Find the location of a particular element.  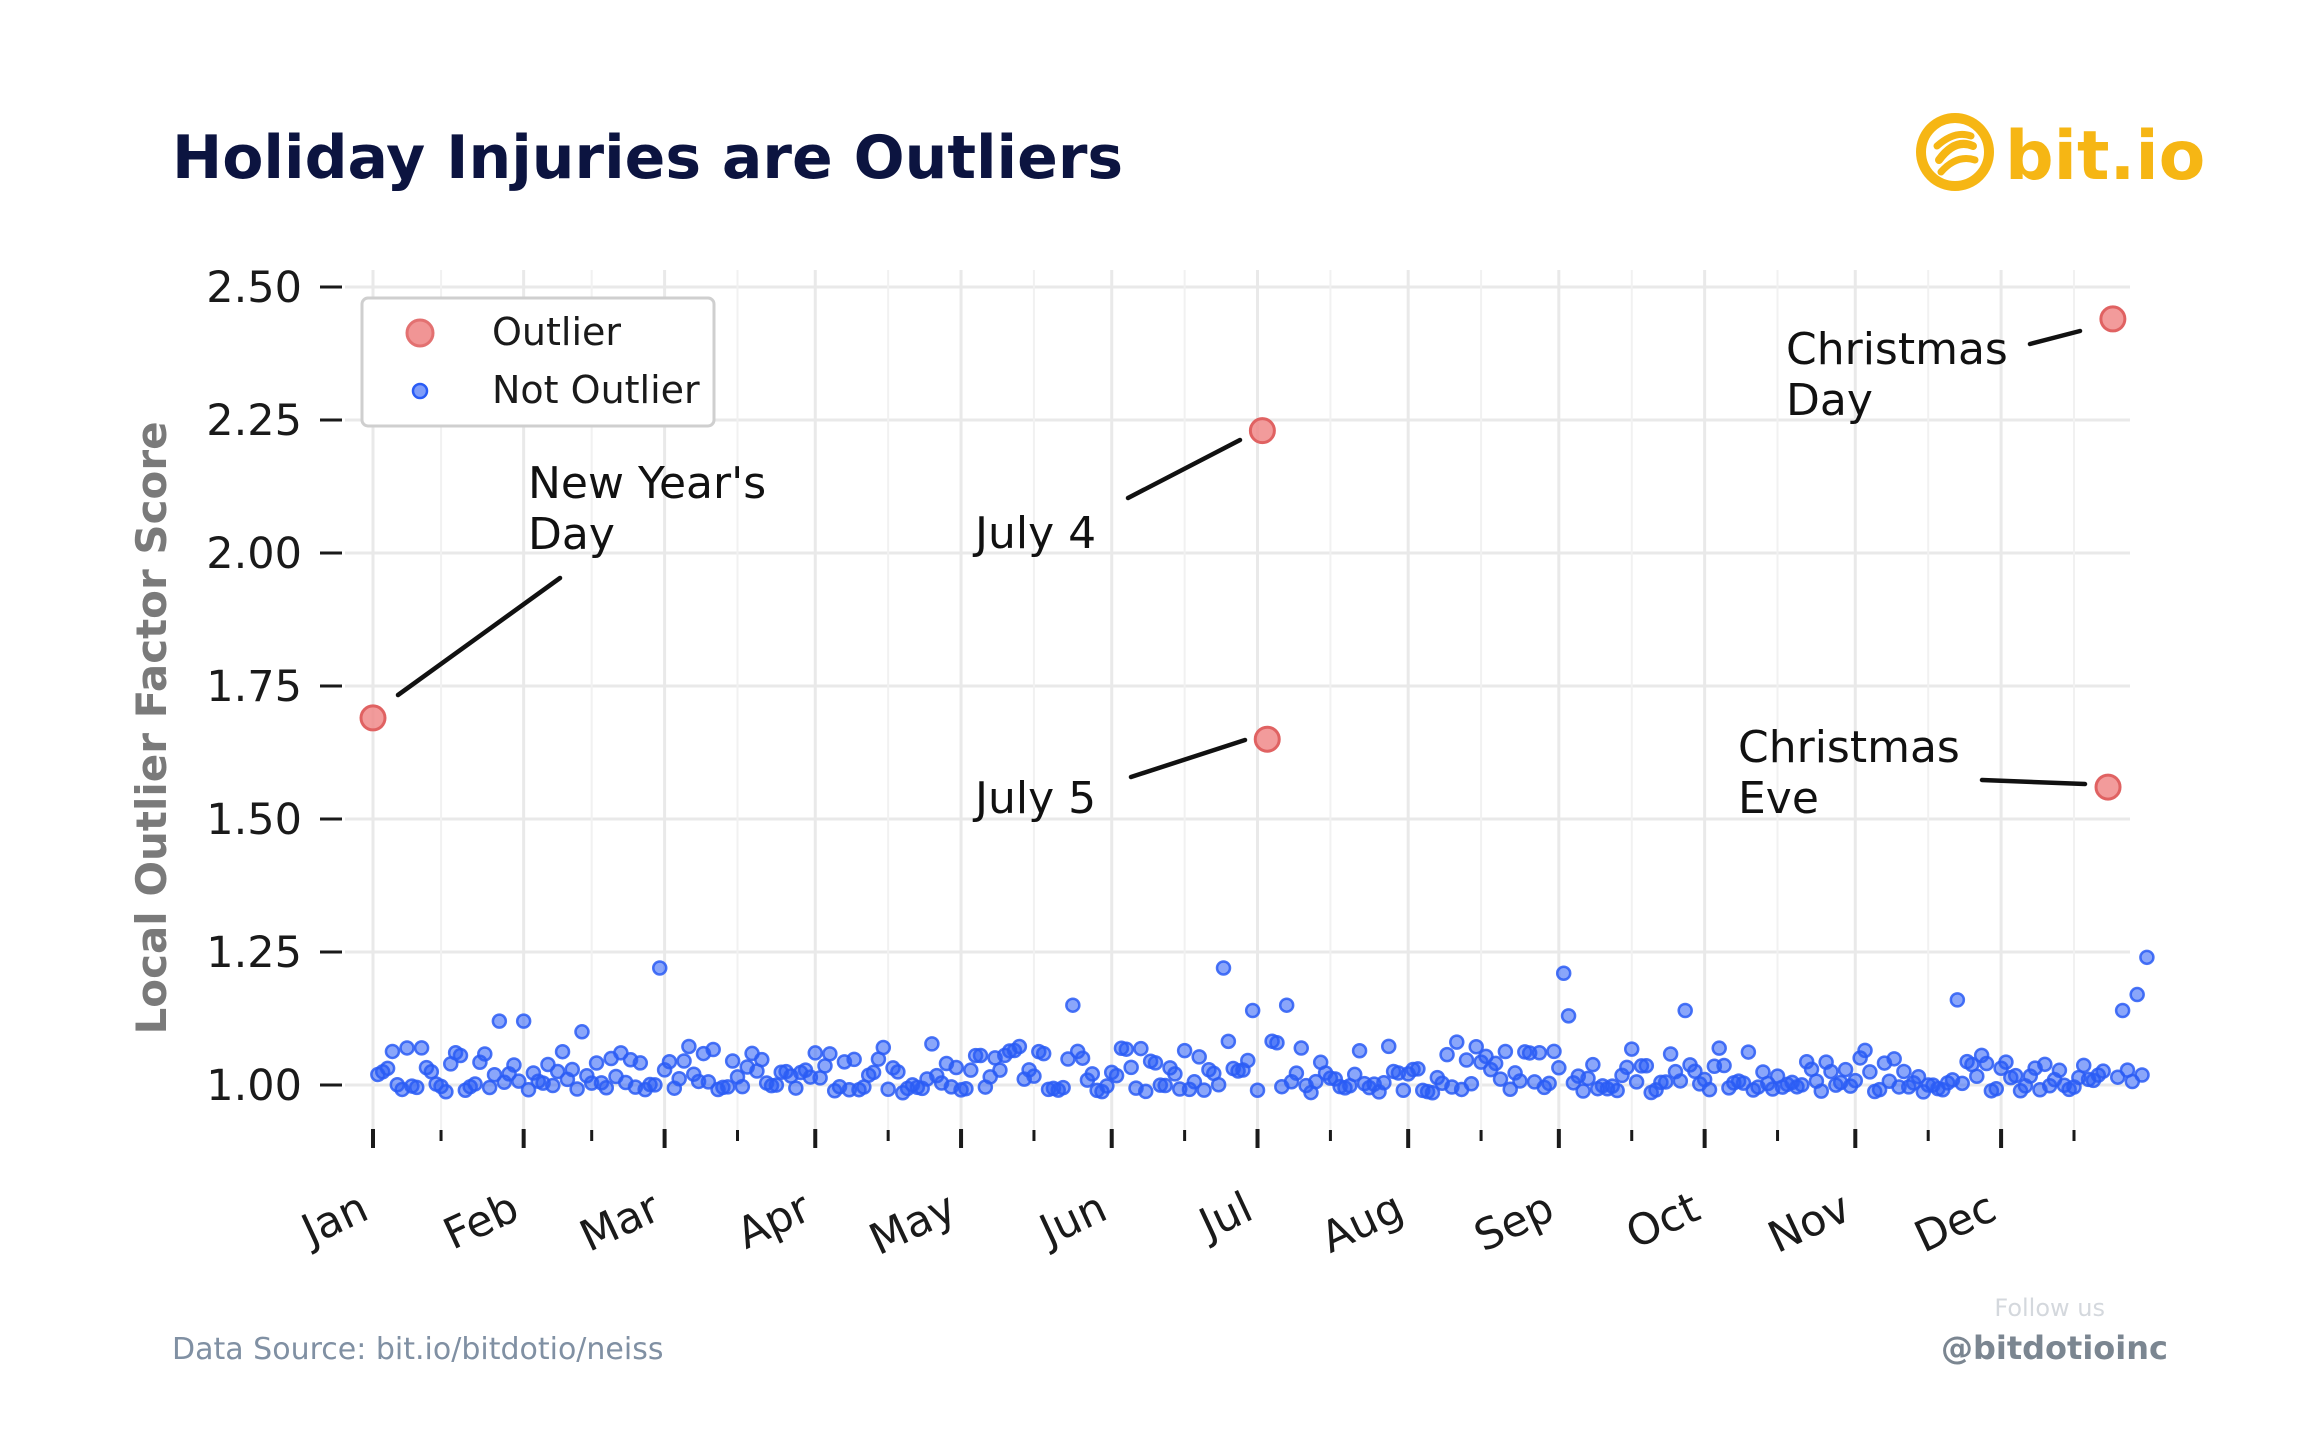

x-tick-label: Oct is located at coordinates (1663, 1221).